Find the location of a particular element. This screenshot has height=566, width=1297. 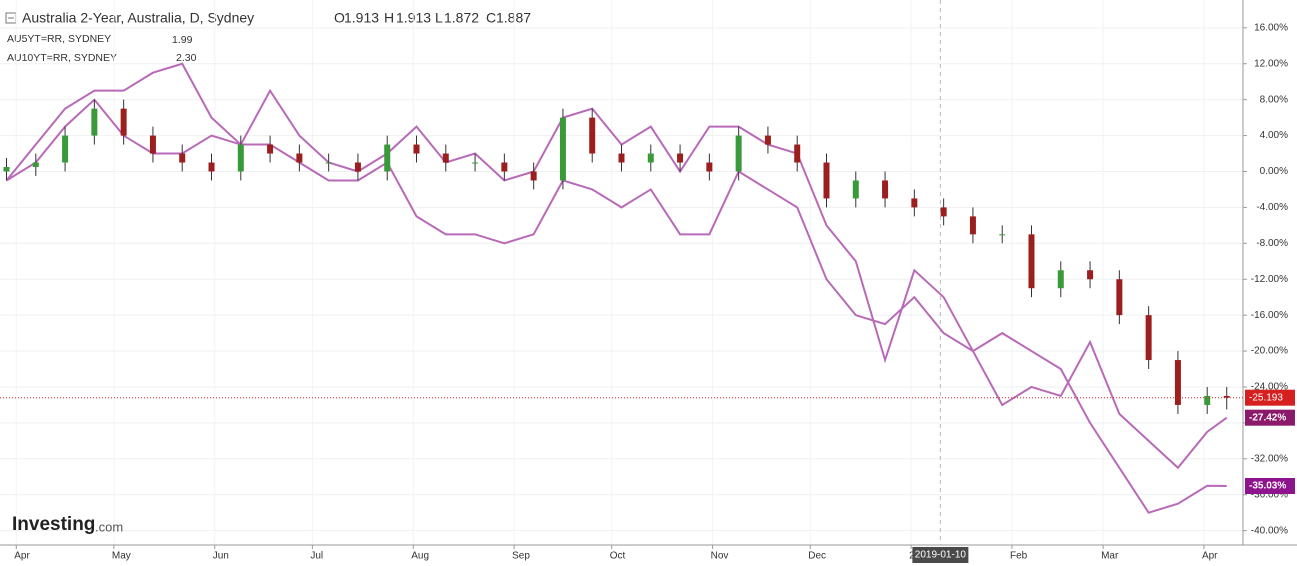

y-tick-label: 12.00% is located at coordinates (1271, 63).